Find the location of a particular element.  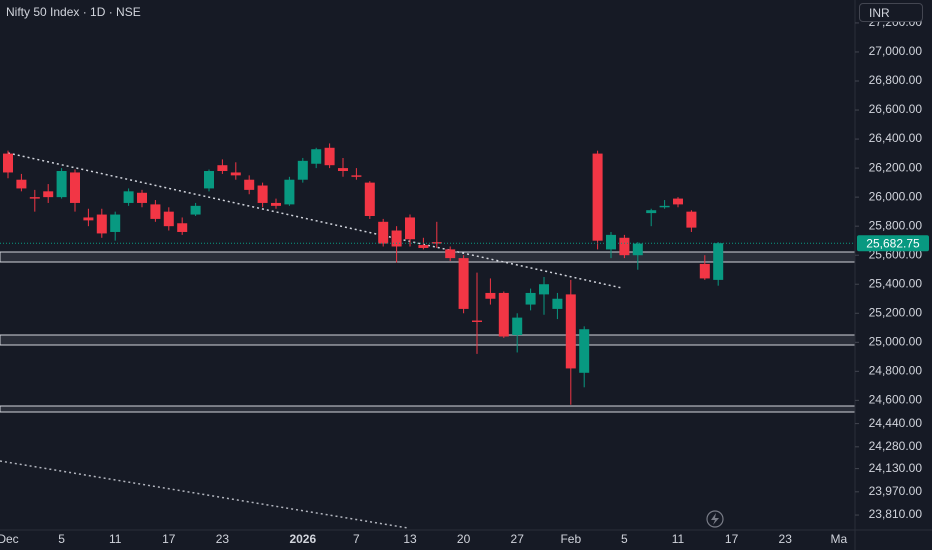

y-tick-label: 24,130.00 is located at coordinates (896, 468).